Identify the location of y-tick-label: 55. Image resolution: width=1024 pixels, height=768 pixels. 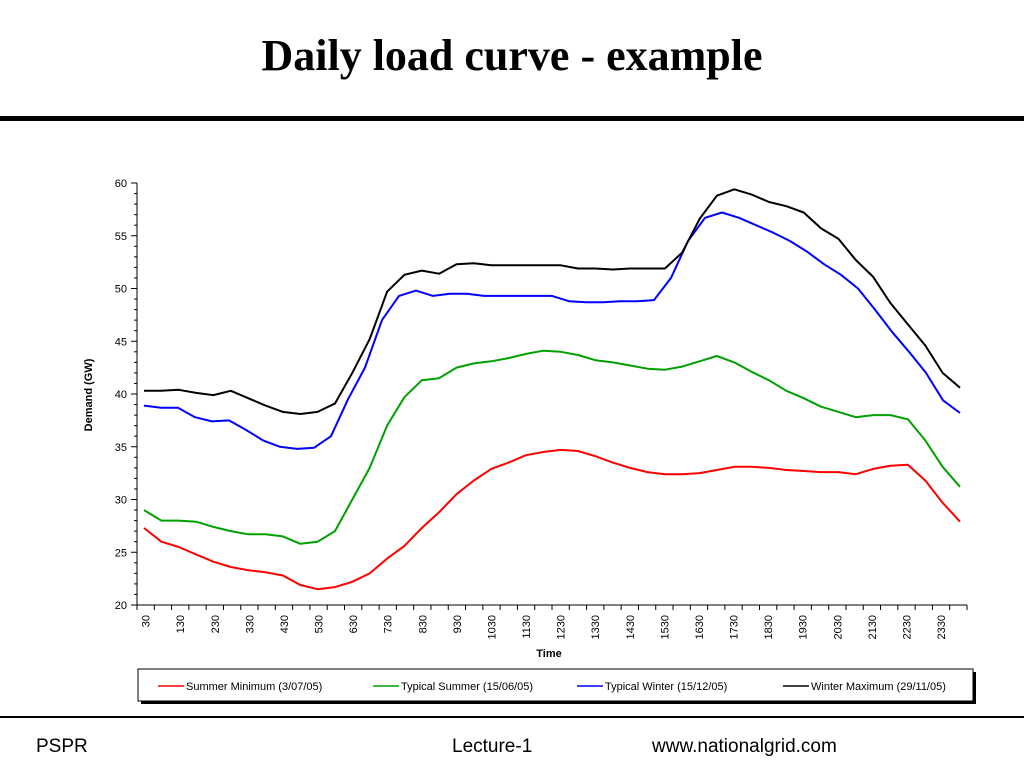
(121, 237).